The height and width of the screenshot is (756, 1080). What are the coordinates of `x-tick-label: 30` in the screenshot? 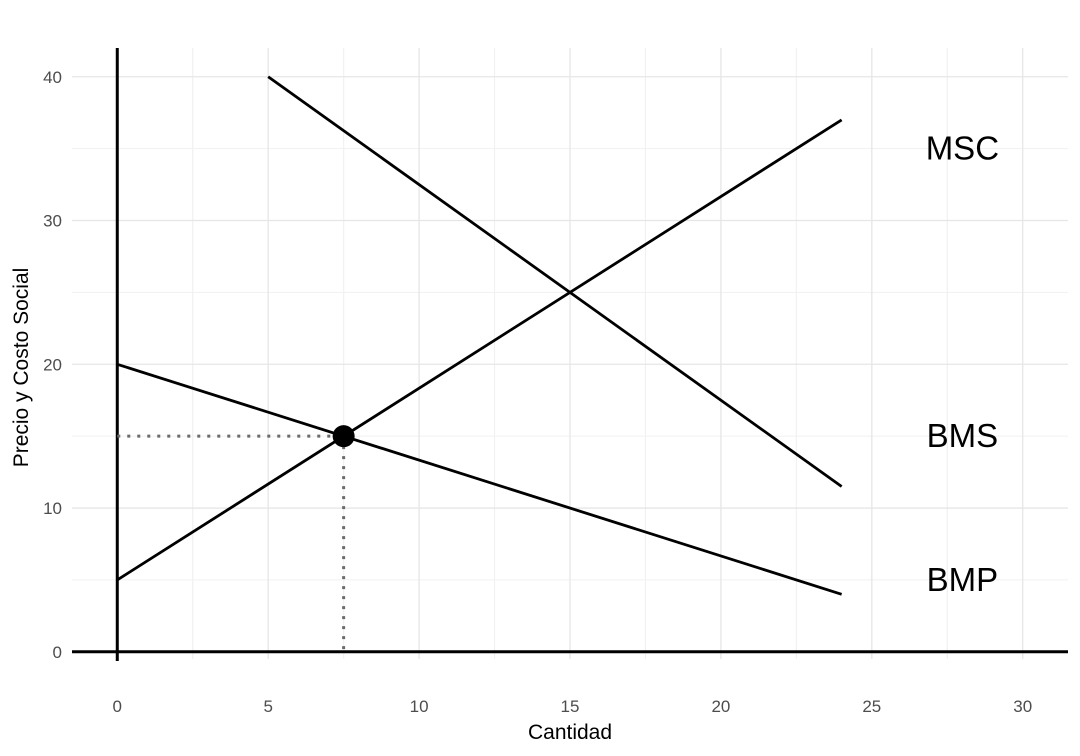 It's located at (1022, 706).